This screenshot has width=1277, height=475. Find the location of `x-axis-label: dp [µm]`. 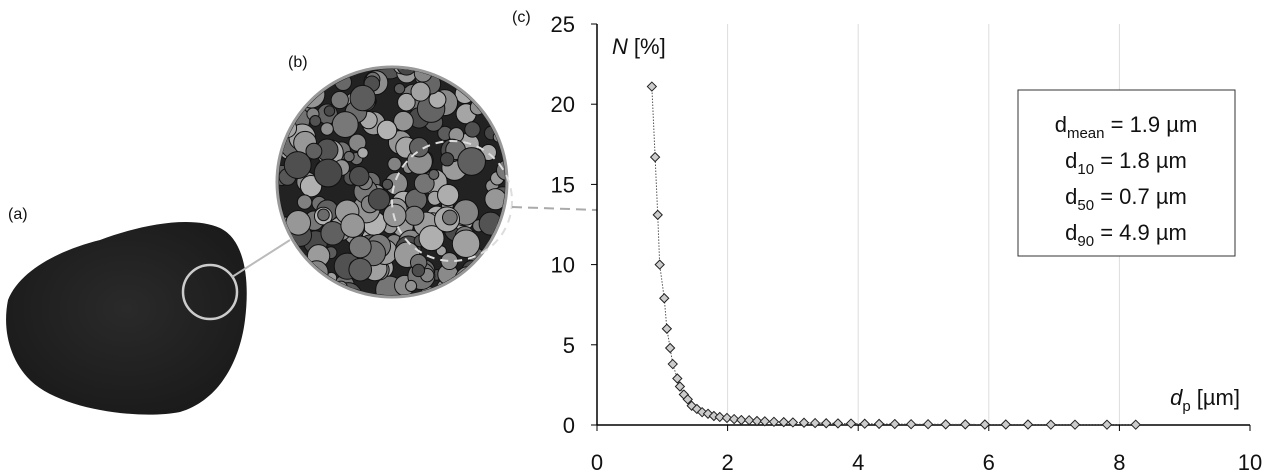

x-axis-label: dp [µm] is located at coordinates (1205, 400).